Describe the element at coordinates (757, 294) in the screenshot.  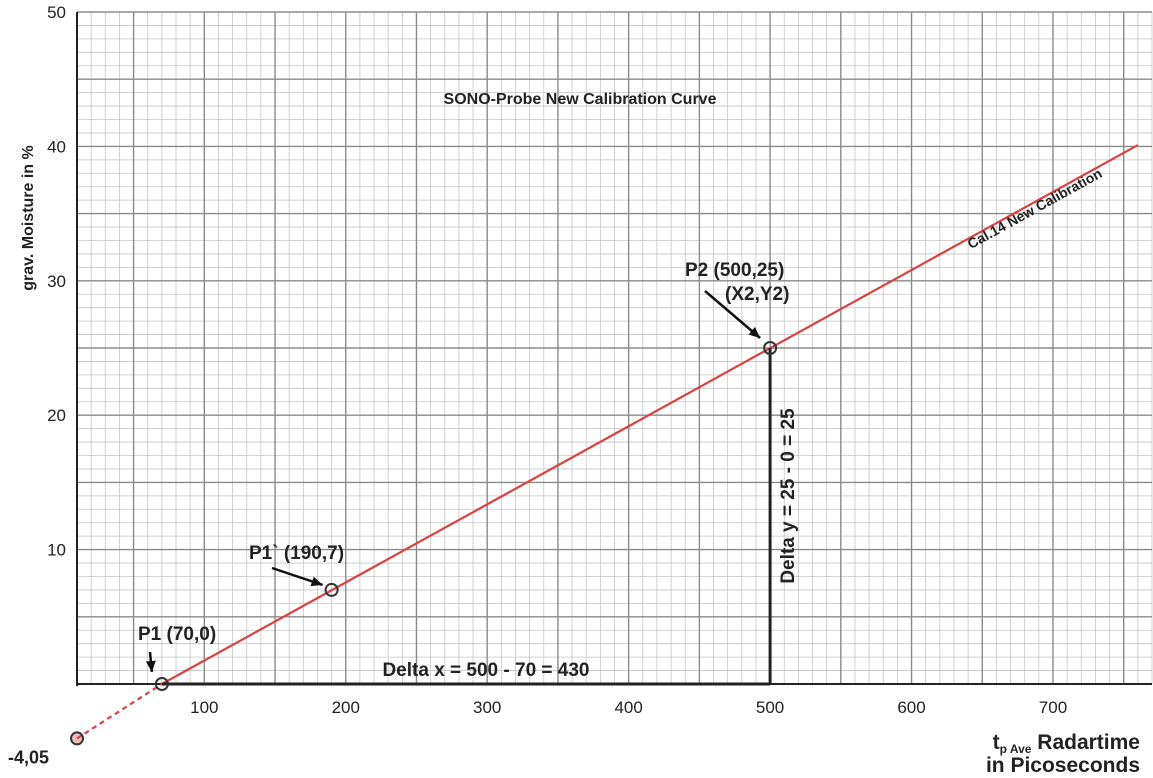
I see `point-label-p2-xy: (X2,Y2)` at that location.